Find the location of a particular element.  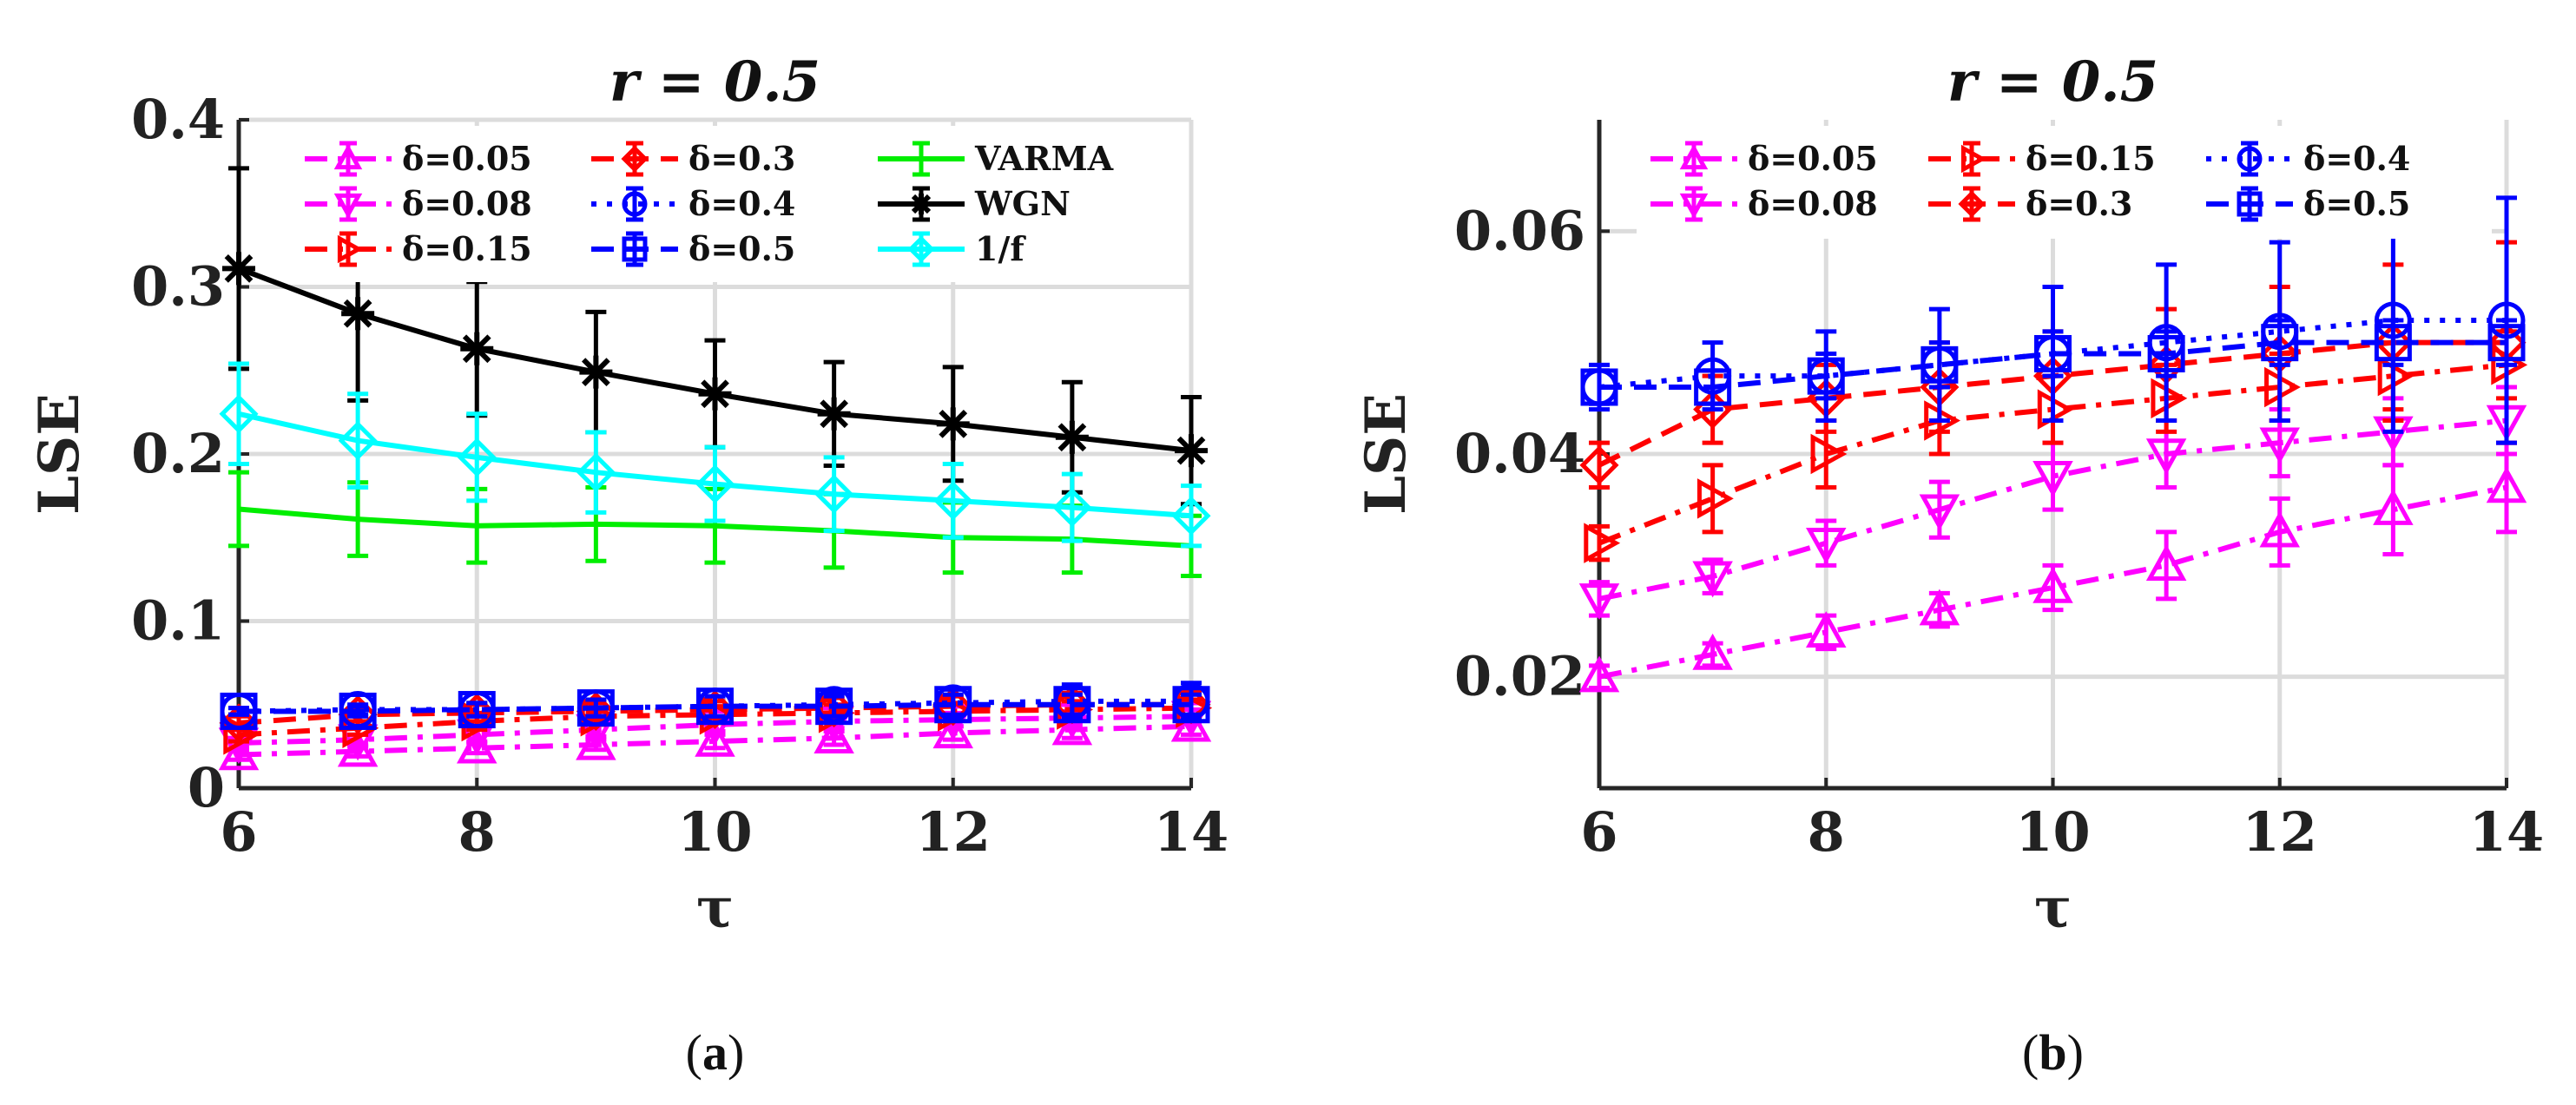

legend-label: δ=0.15 is located at coordinates (467, 248).